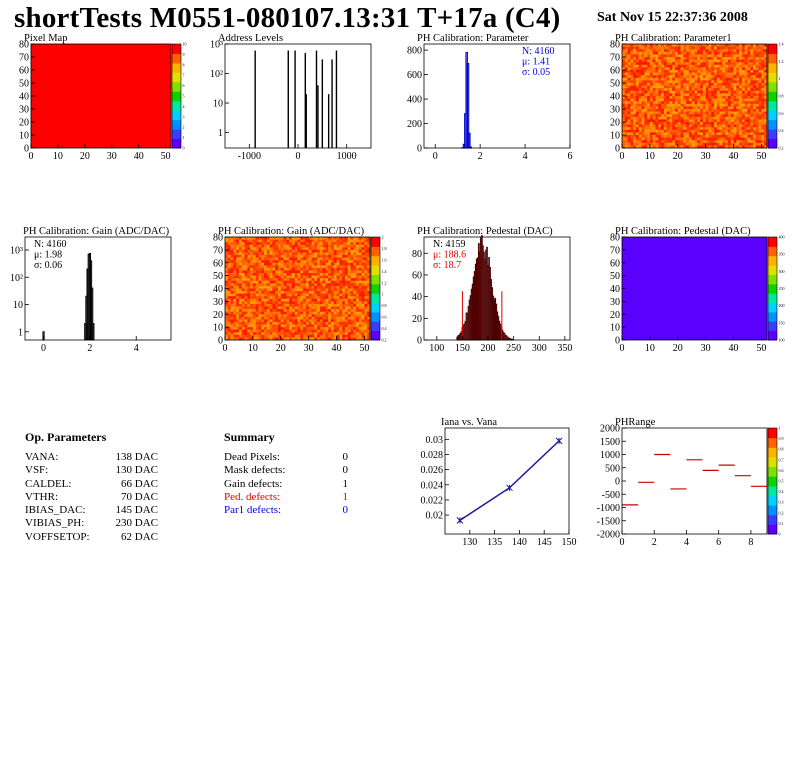 Image resolution: width=796 pixels, height=772 pixels. I want to click on data-point, so click(460, 520).